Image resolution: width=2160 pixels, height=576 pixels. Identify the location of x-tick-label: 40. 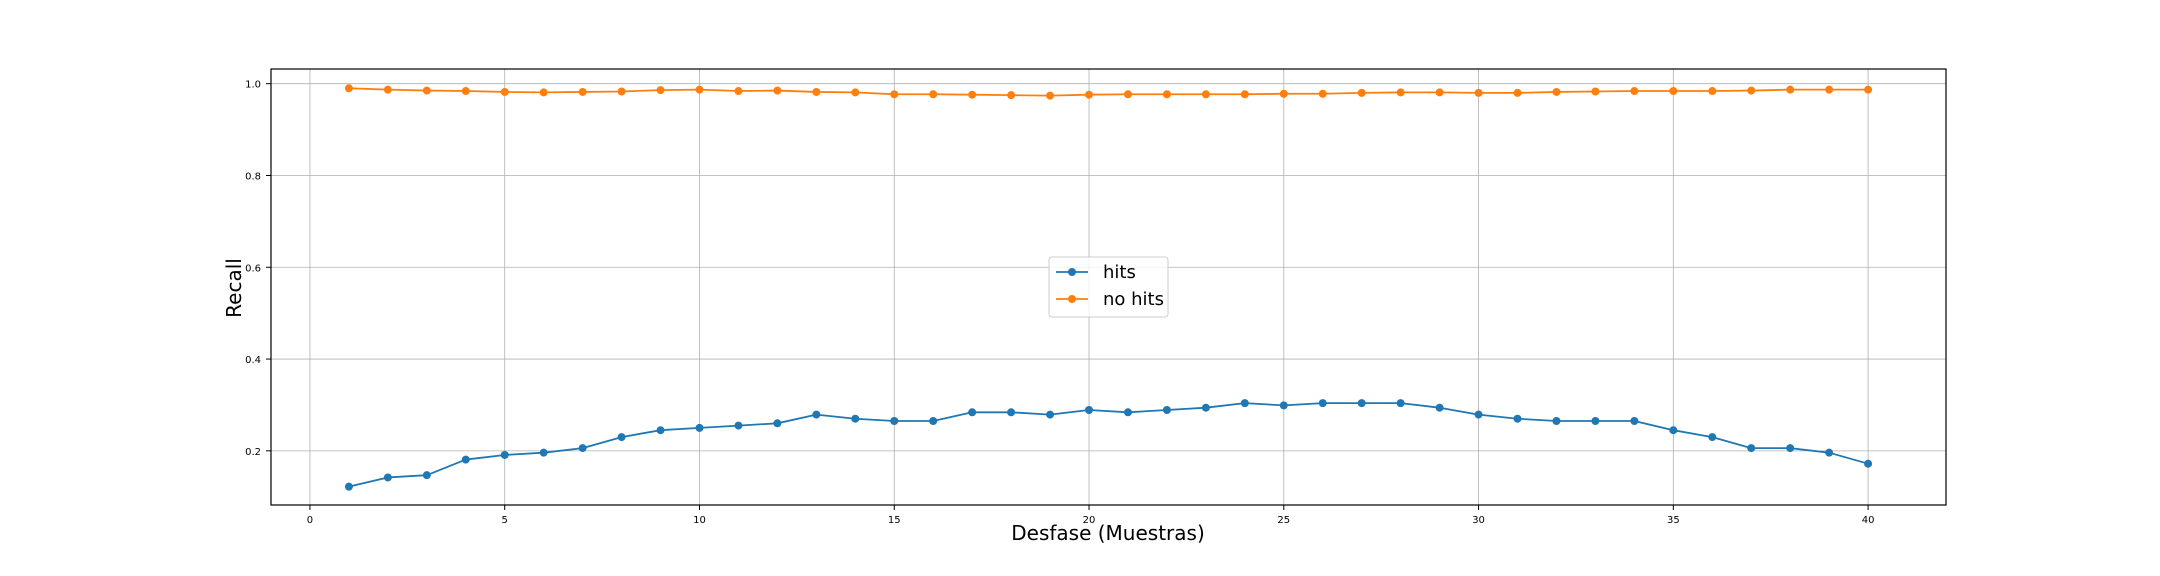
(1868, 520).